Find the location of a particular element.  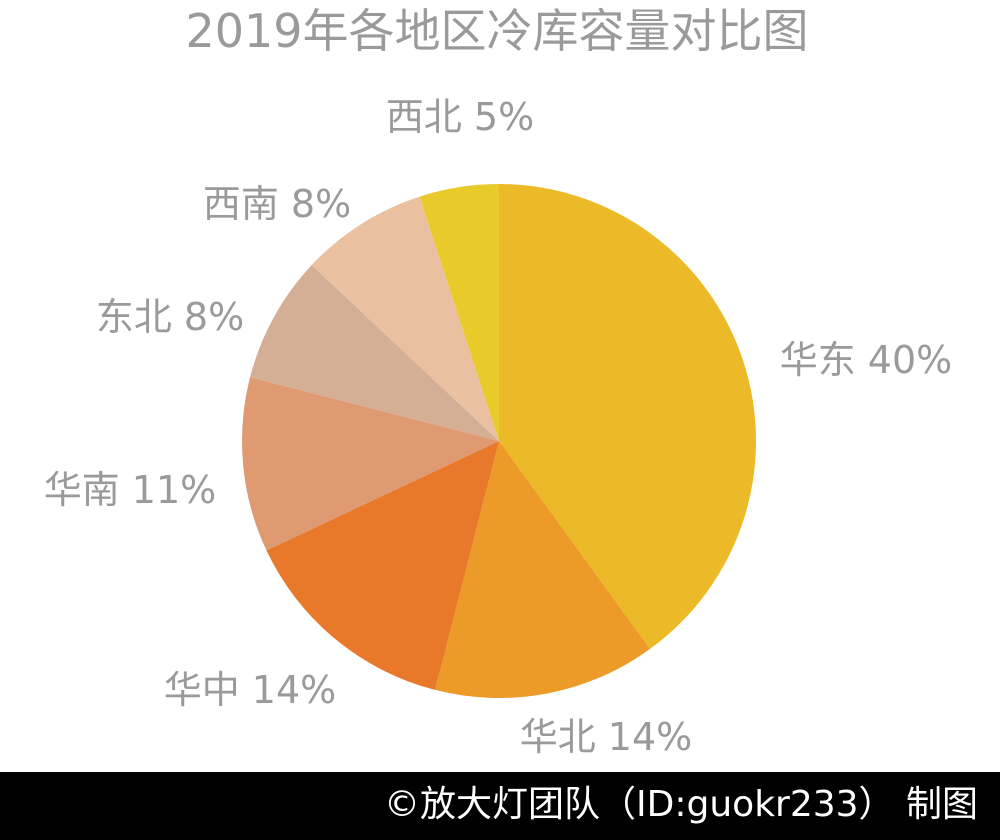

slice-label-3: 华中 14% is located at coordinates (250, 690).